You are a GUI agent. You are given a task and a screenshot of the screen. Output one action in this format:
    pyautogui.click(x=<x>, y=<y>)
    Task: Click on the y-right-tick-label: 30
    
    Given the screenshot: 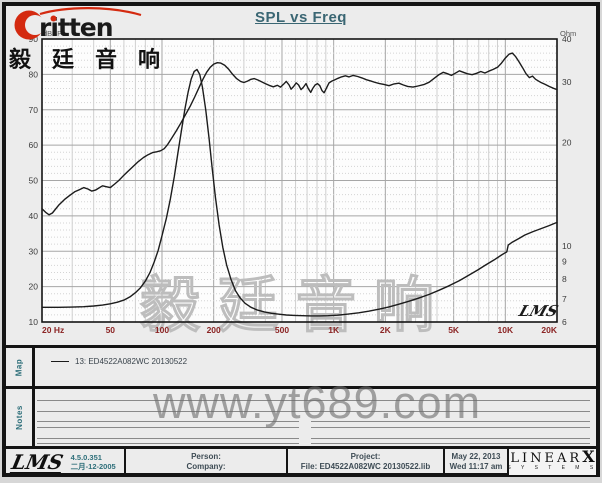 What is the action you would take?
    pyautogui.click(x=567, y=82)
    